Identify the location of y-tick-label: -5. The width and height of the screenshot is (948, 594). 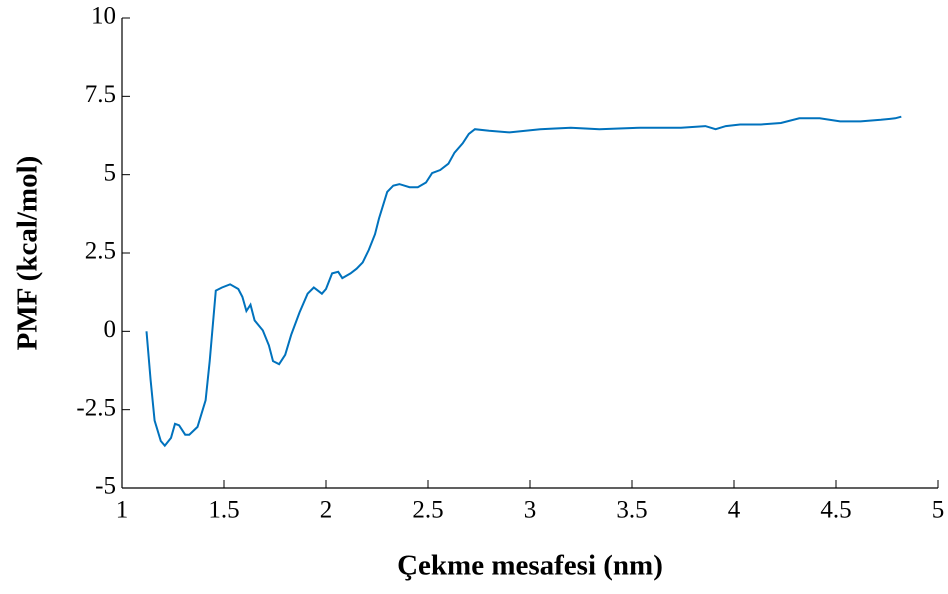
(105, 486).